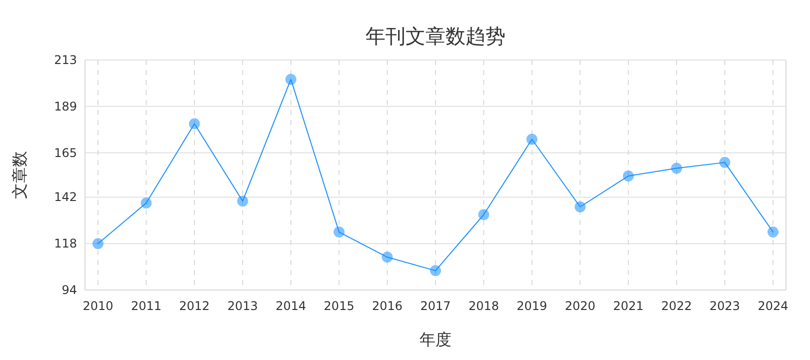 The width and height of the screenshot is (810, 360). Describe the element at coordinates (580, 306) in the screenshot. I see `x-tick-label: 2020` at that location.